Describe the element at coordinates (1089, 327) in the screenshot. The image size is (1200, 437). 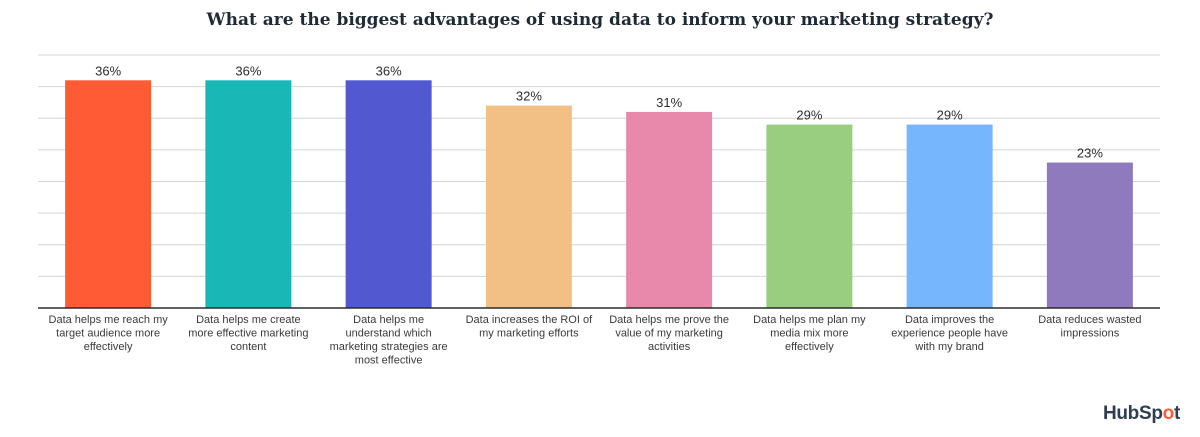
I see `category-label: Data reduces wasted impressions` at that location.